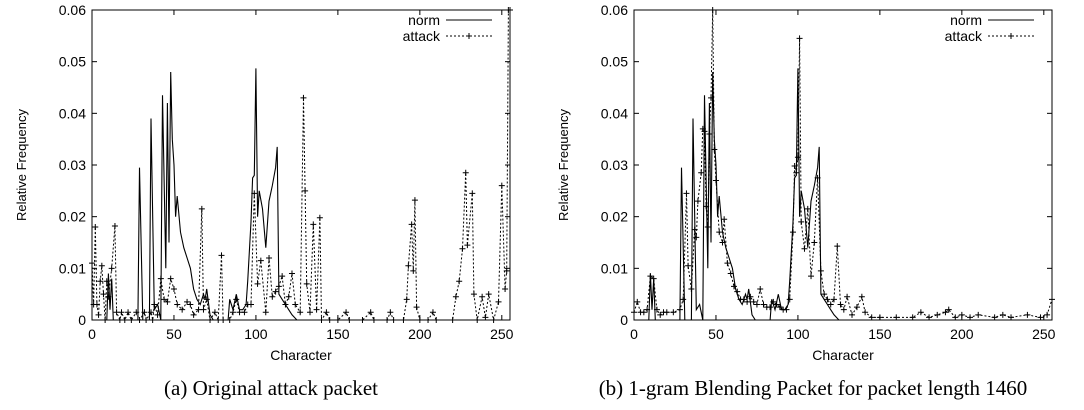  Describe the element at coordinates (1011, 36) in the screenshot. I see `legend-marker` at that location.